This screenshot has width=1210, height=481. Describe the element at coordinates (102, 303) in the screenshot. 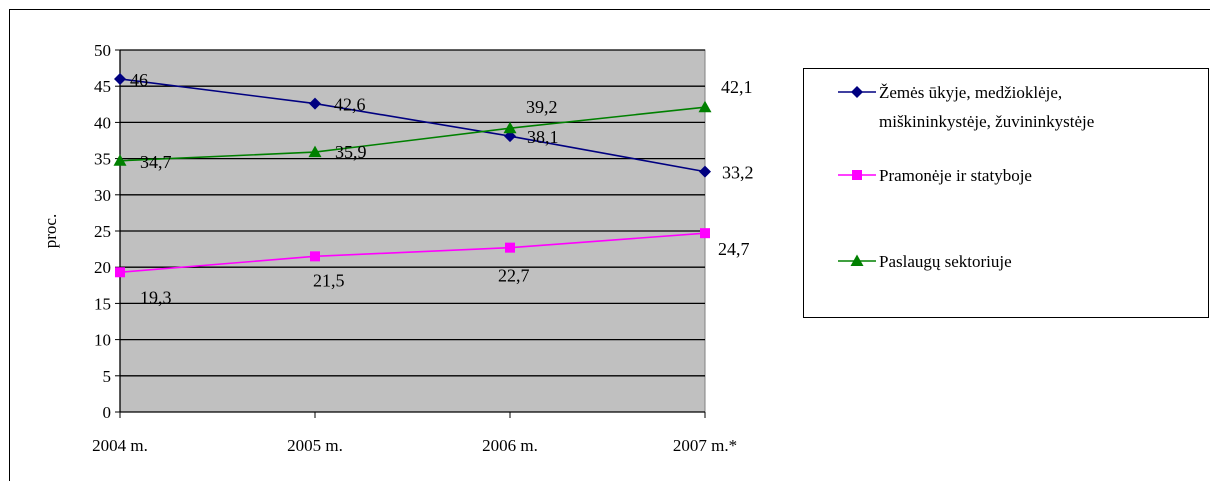

I see `y-tick-label: 15` at that location.